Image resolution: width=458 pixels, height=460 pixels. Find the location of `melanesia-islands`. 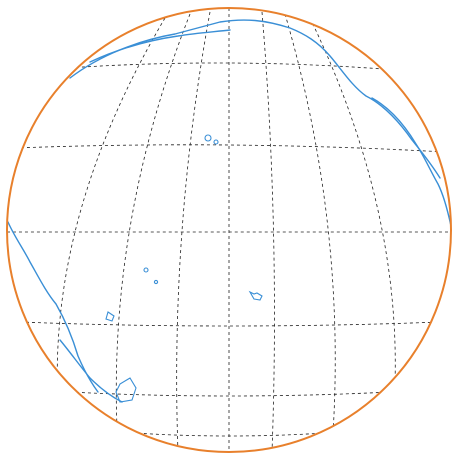

melanesia-islands is located at coordinates (110, 316).